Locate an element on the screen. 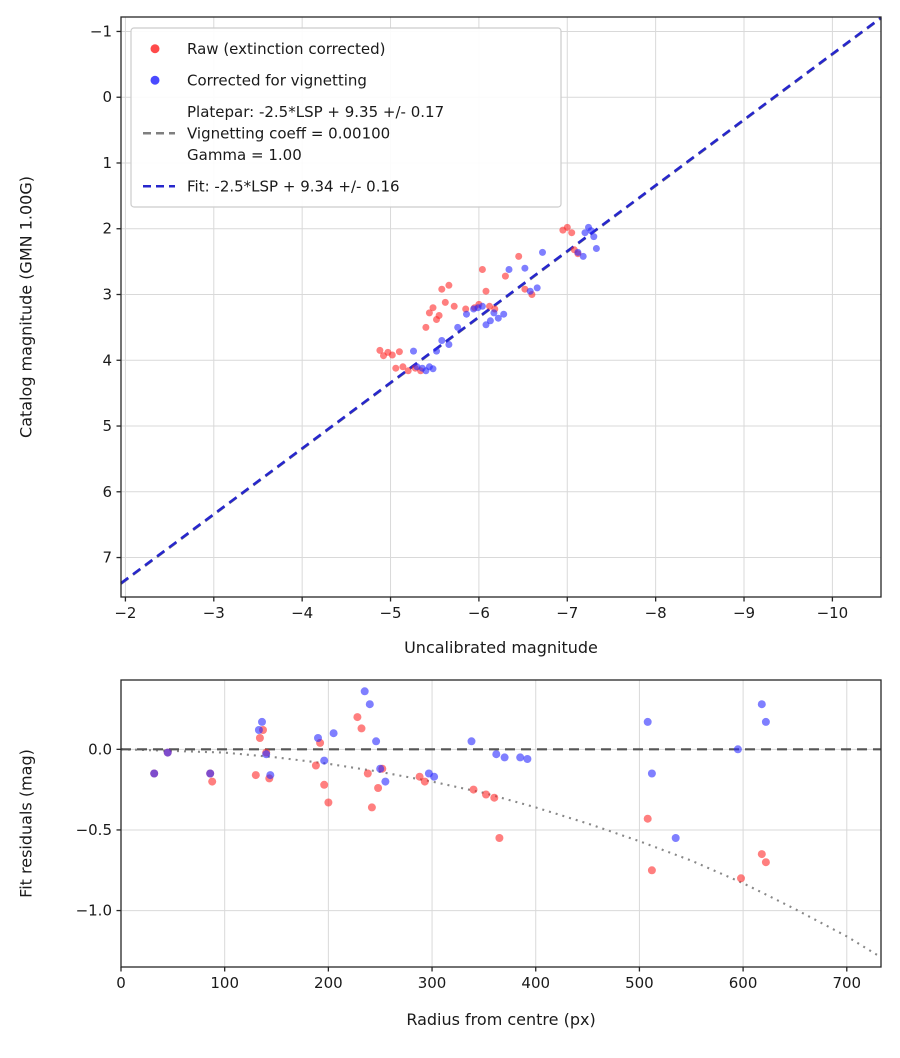 This screenshot has width=900, height=1058. x-tick-label: −4 is located at coordinates (302, 613).